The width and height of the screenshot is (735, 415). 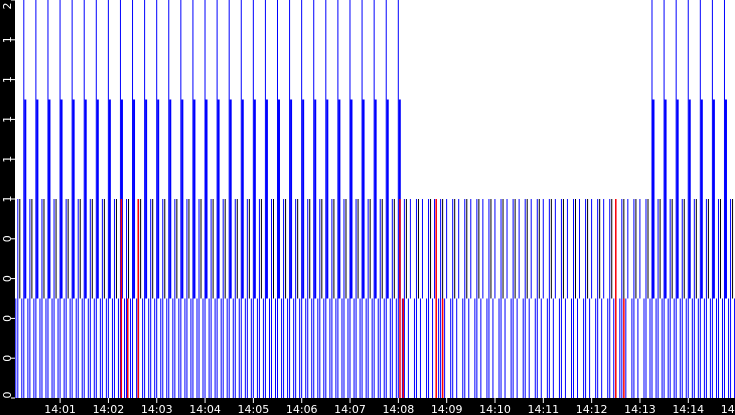 I want to click on x-tick-label: 14:14, so click(x=688, y=409).